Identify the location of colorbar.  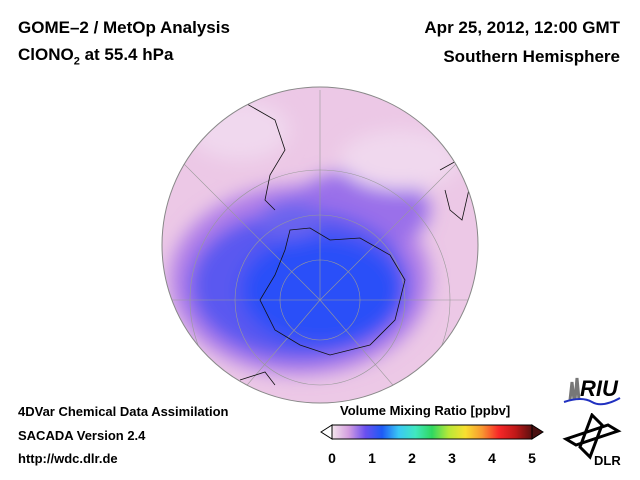
(432, 432).